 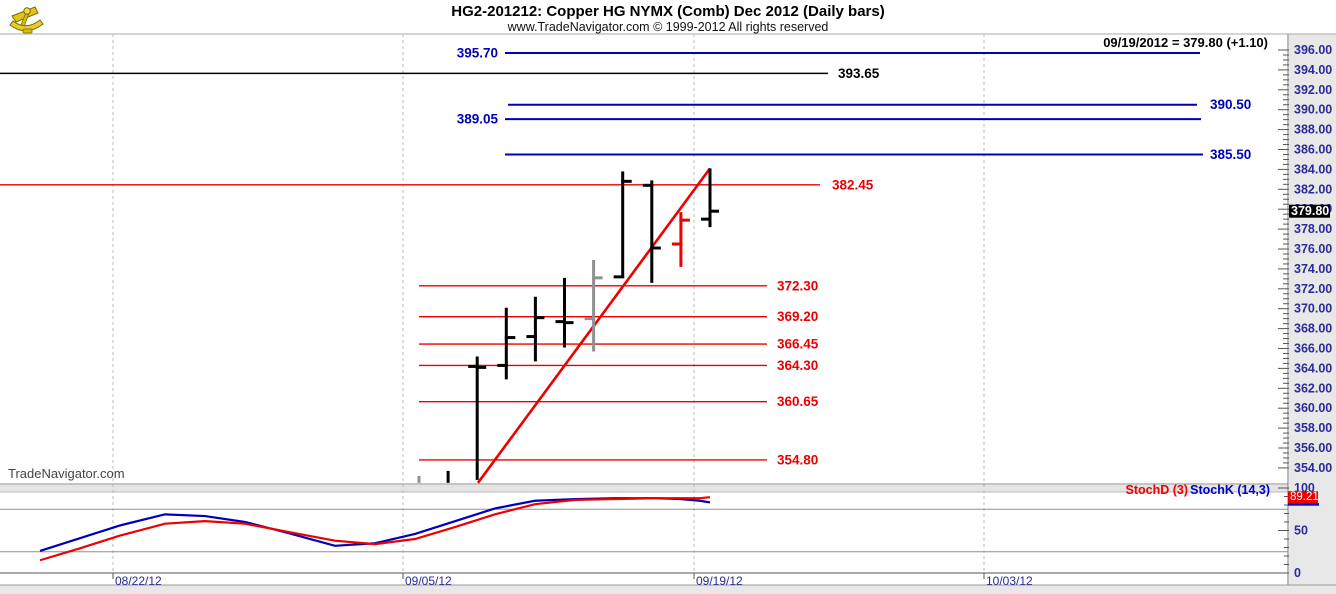 What do you see at coordinates (1009, 581) in the screenshot?
I see `date-axis-label: 10/03/12` at bounding box center [1009, 581].